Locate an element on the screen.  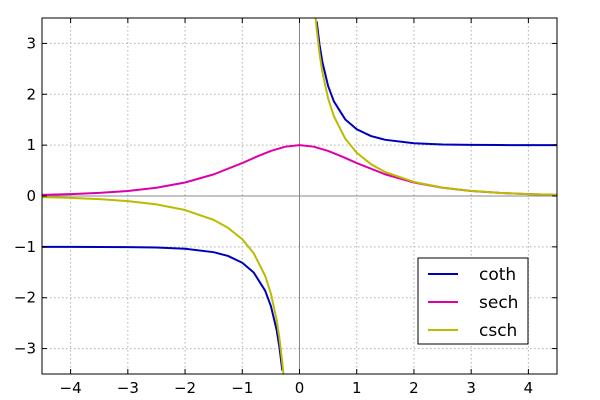
y-tick-label: 1 is located at coordinates (31, 145).